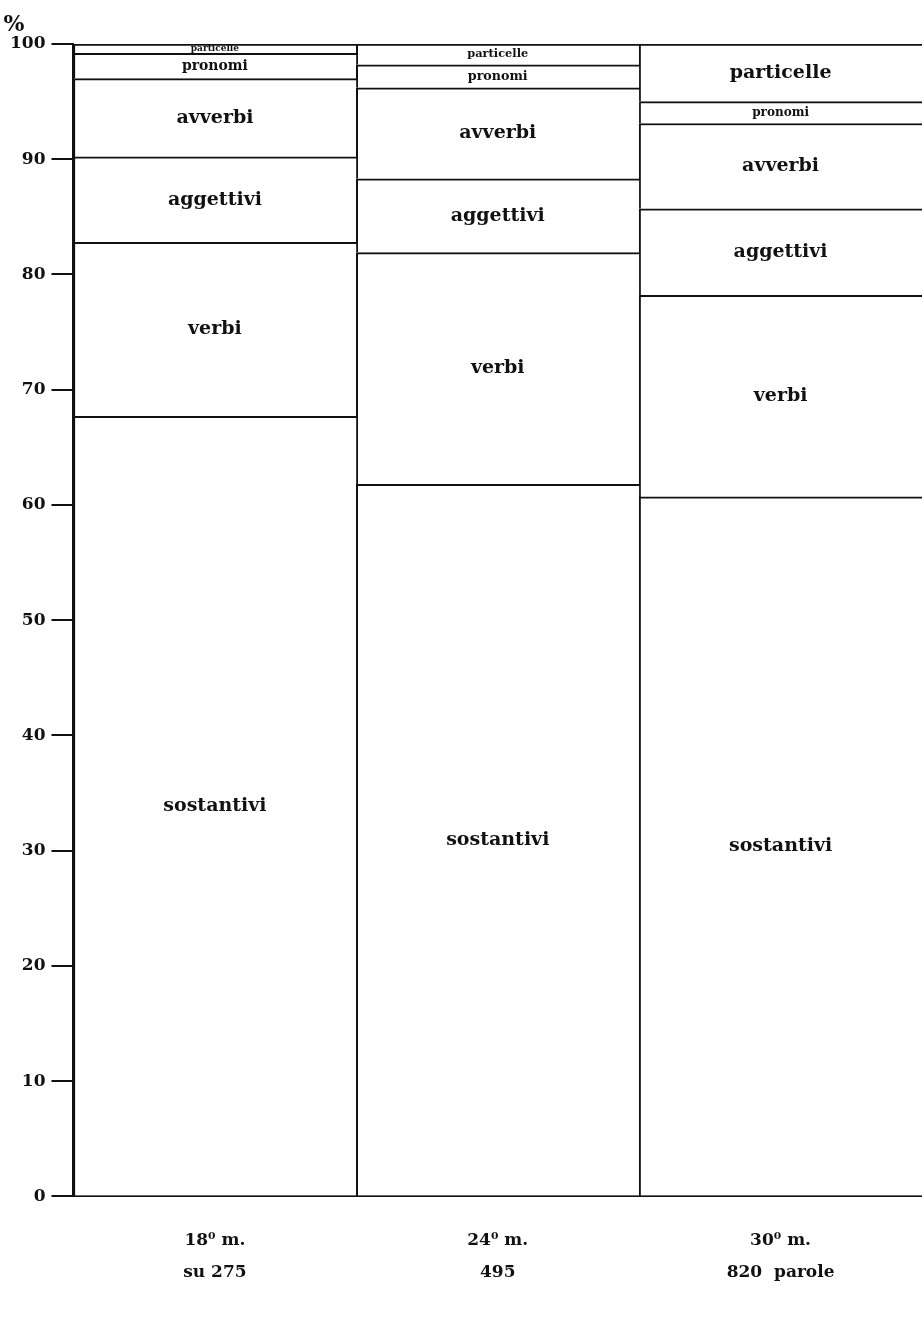  I want to click on y-tick-label: 0, so click(39, 1194).